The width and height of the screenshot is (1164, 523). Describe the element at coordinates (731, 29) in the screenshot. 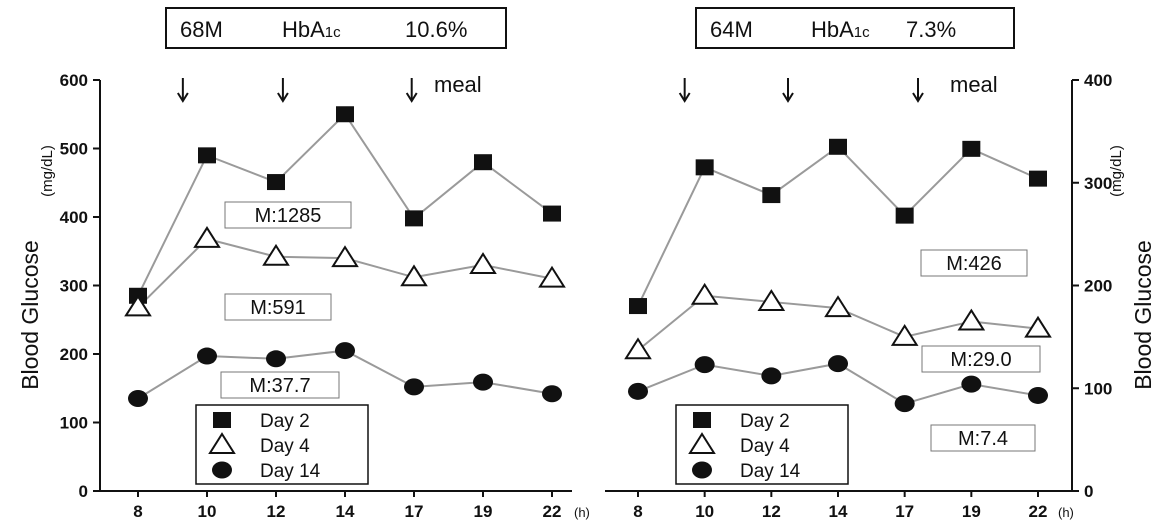

I see `title-subject: 64M` at that location.